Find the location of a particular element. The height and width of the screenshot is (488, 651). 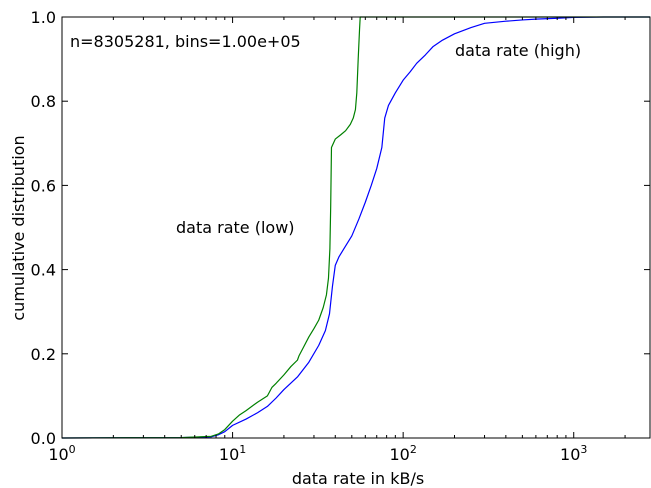

x-tick-label: 10¹ is located at coordinates (232, 453).